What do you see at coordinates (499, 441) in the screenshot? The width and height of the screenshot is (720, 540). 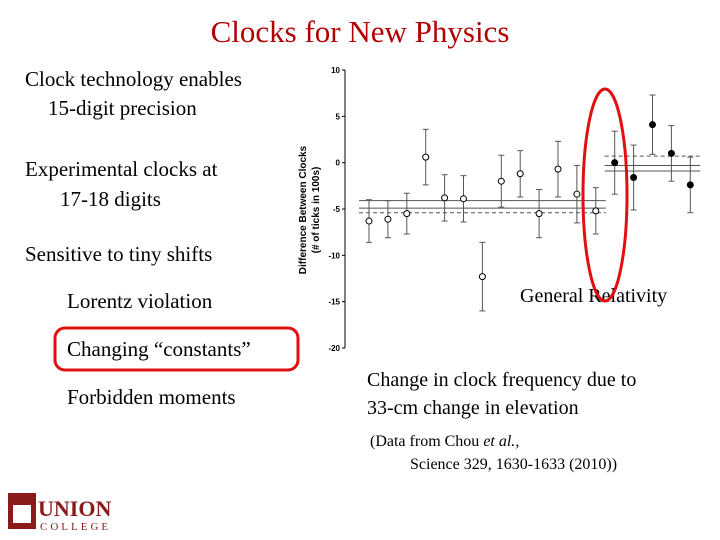 I see `reference-part: et al.` at bounding box center [499, 441].